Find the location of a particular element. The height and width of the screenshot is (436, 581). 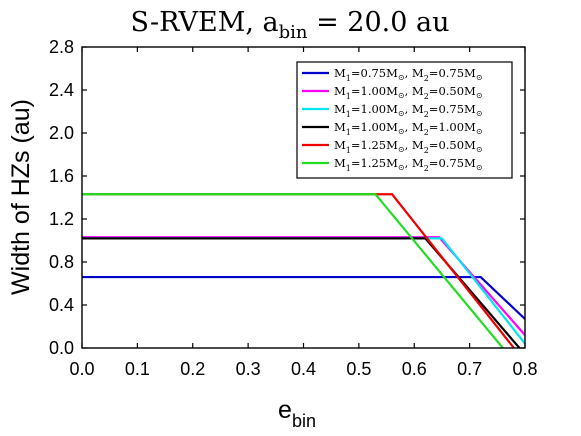

x-tick-label: 0.3 is located at coordinates (248, 369).